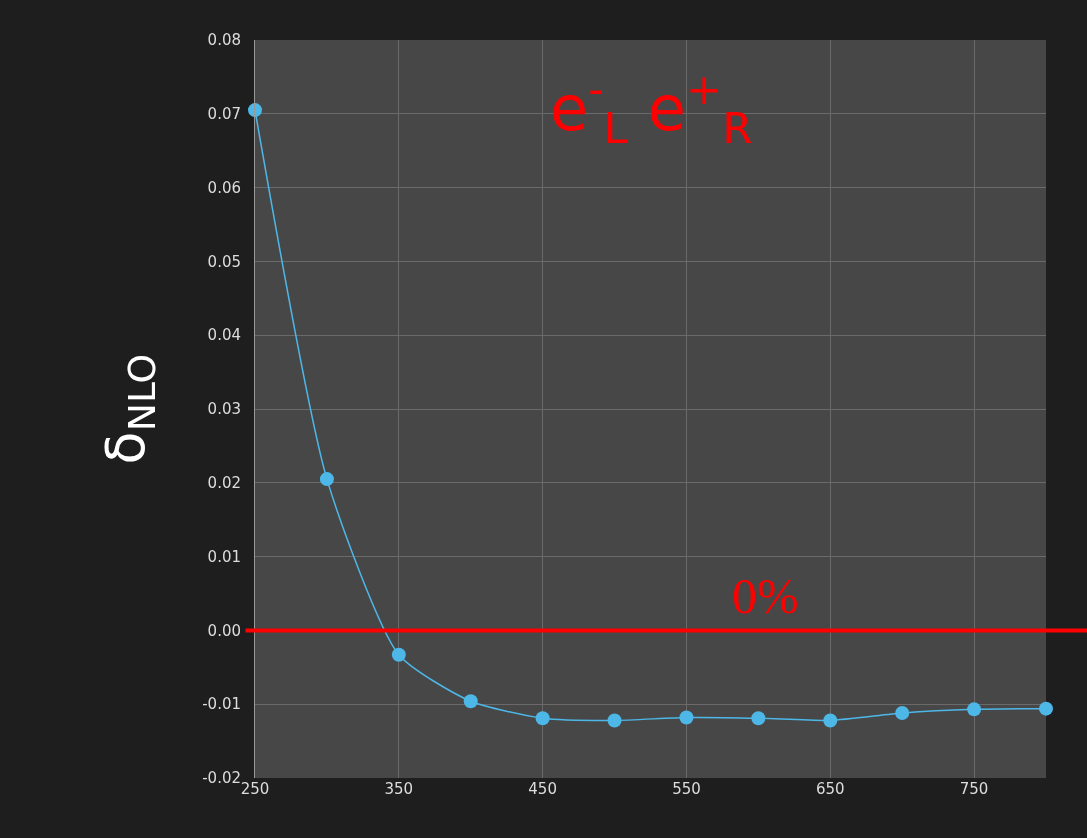 Image resolution: width=1087 pixels, height=838 pixels. Describe the element at coordinates (765, 596) in the screenshot. I see `ref-line-label: 0%` at that location.